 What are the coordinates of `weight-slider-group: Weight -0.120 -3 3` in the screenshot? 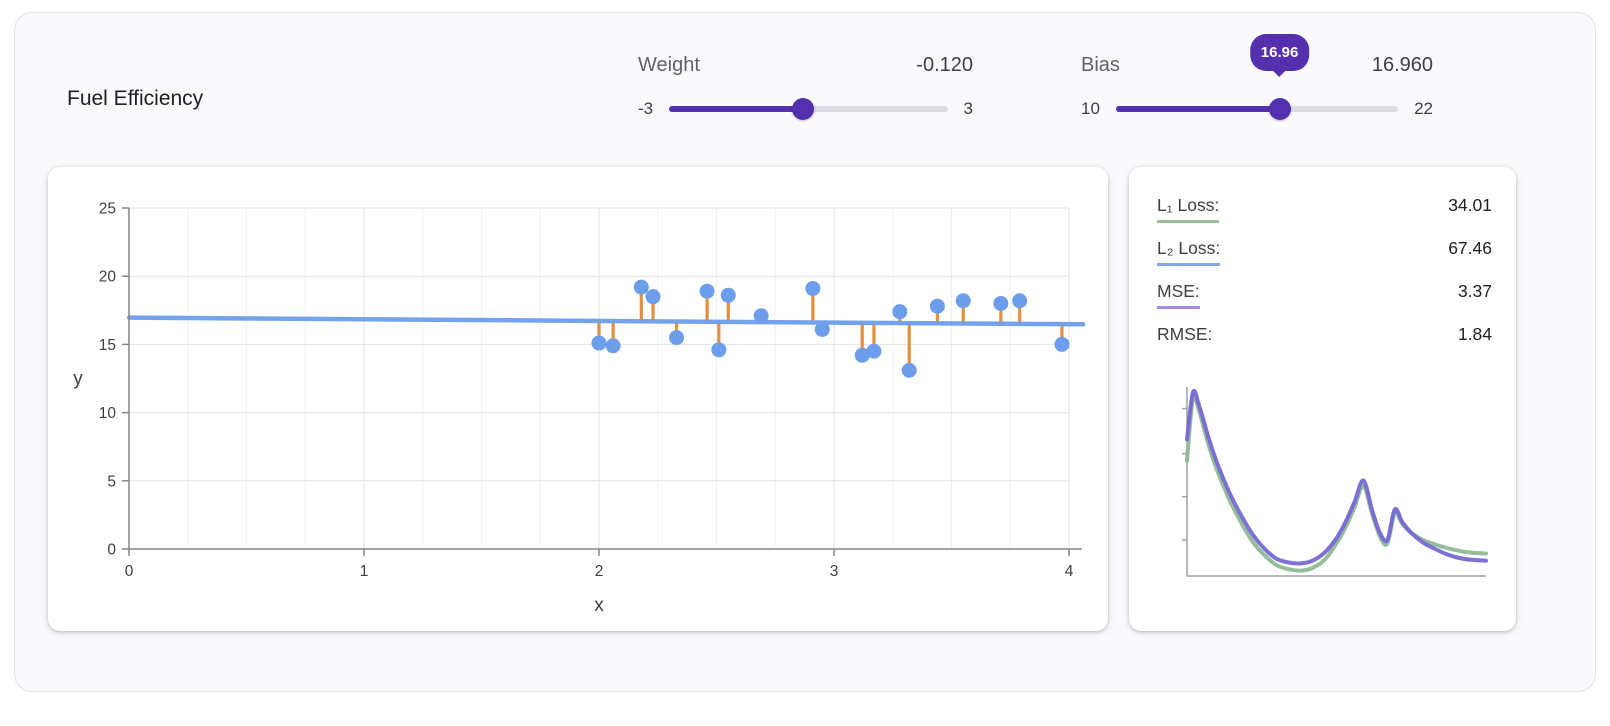 It's located at (805, 87).